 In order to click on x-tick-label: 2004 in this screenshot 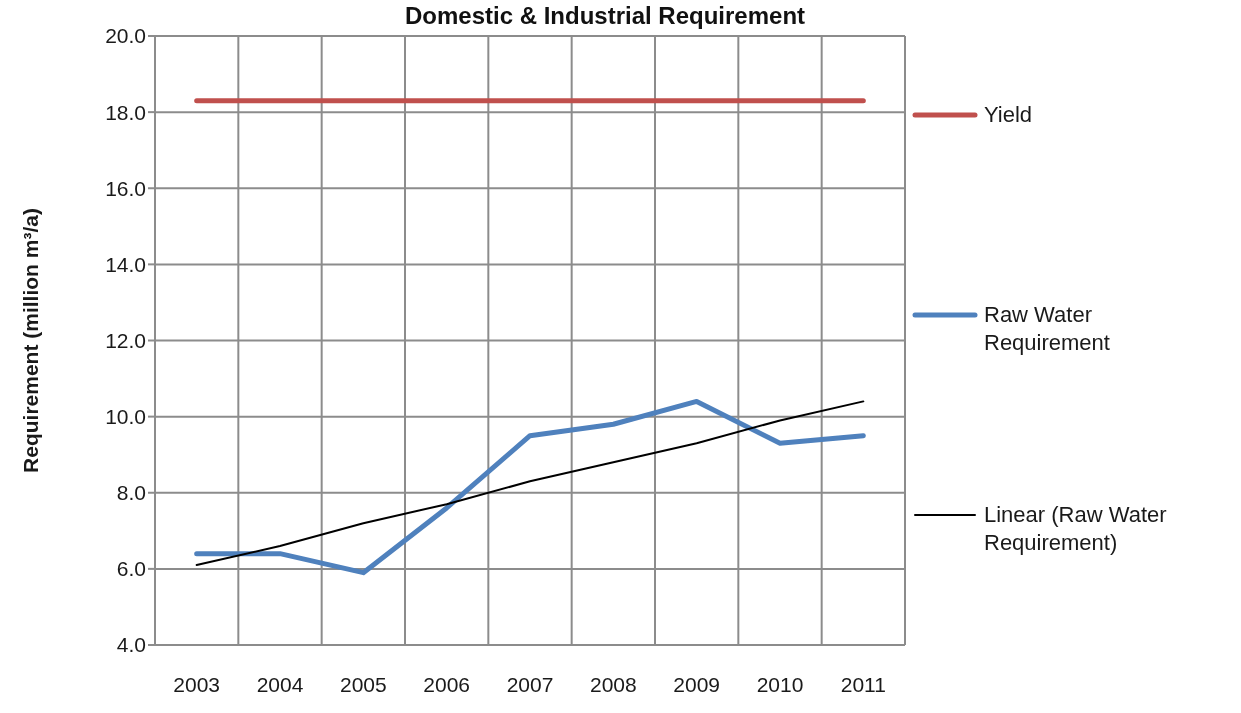, I will do `click(280, 684)`.